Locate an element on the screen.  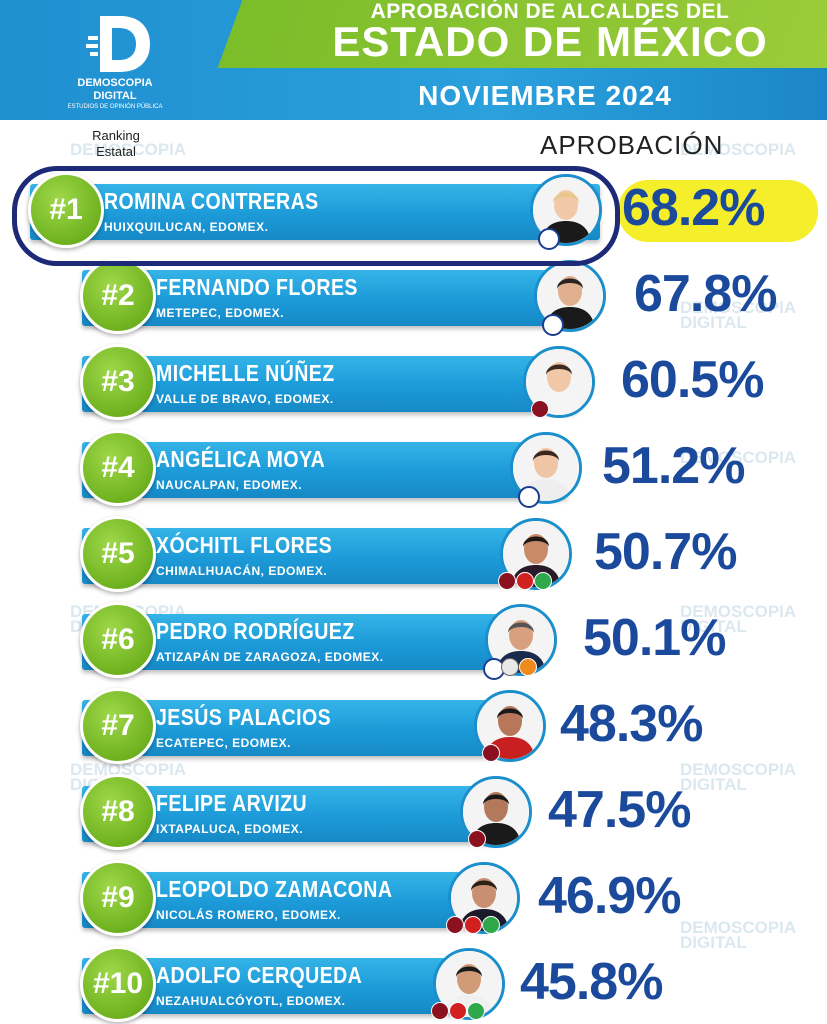
mayor-name: JESÚS PALACIOS is located at coordinates (244, 717).